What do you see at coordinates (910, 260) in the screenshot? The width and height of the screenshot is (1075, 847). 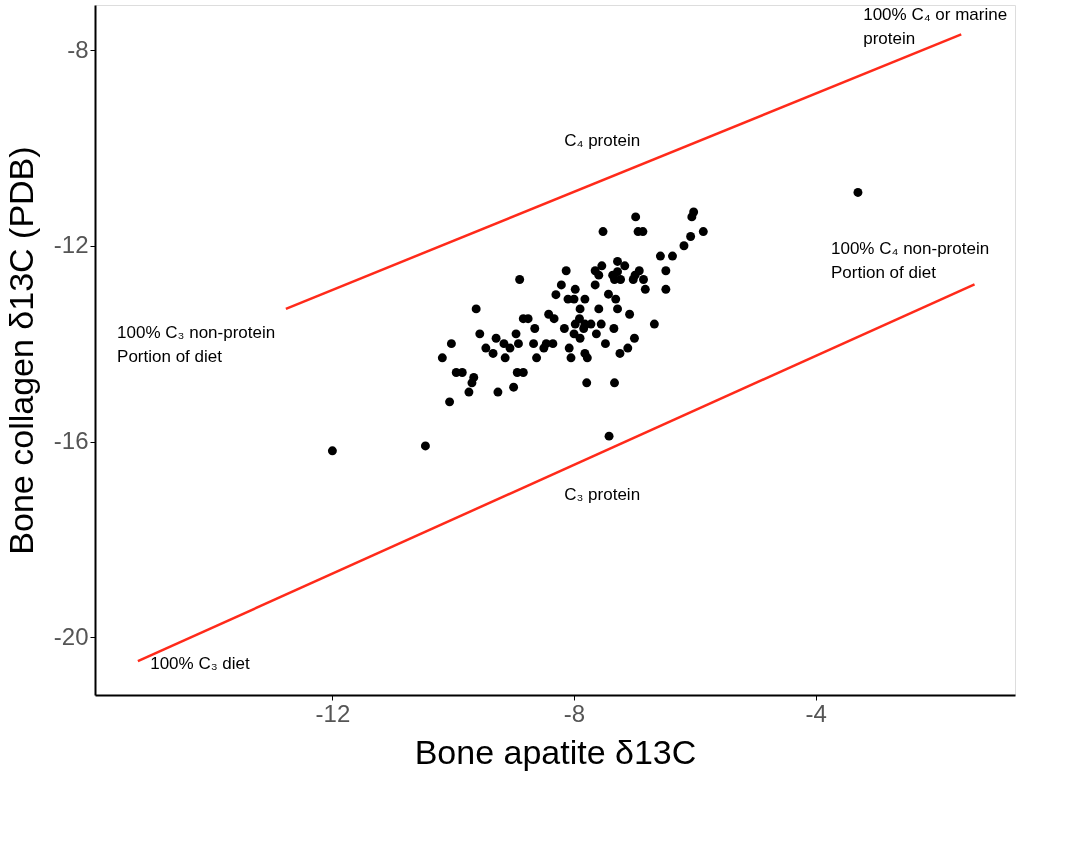 I see `annotation: 100% C₄ non-protein Portion of diet` at bounding box center [910, 260].